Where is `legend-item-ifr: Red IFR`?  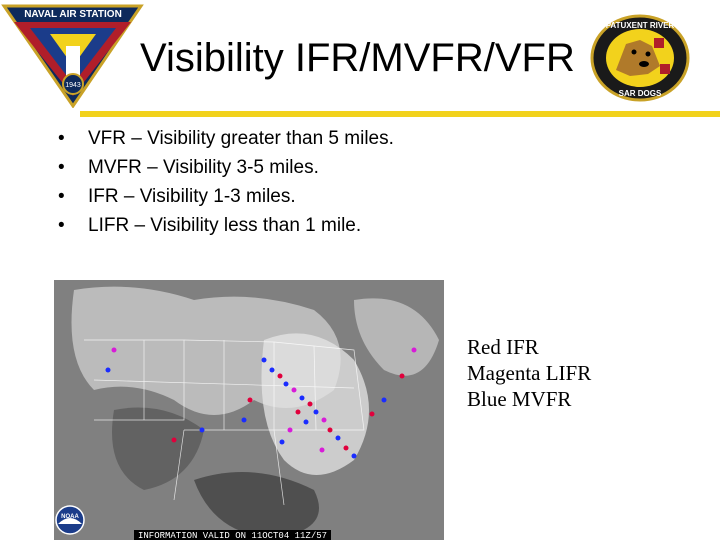
legend-item-ifr: Red IFR is located at coordinates (503, 347).